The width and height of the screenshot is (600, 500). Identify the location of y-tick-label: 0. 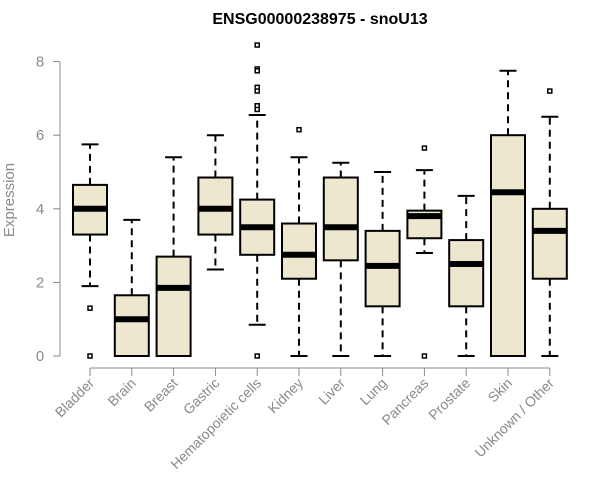
(40, 356).